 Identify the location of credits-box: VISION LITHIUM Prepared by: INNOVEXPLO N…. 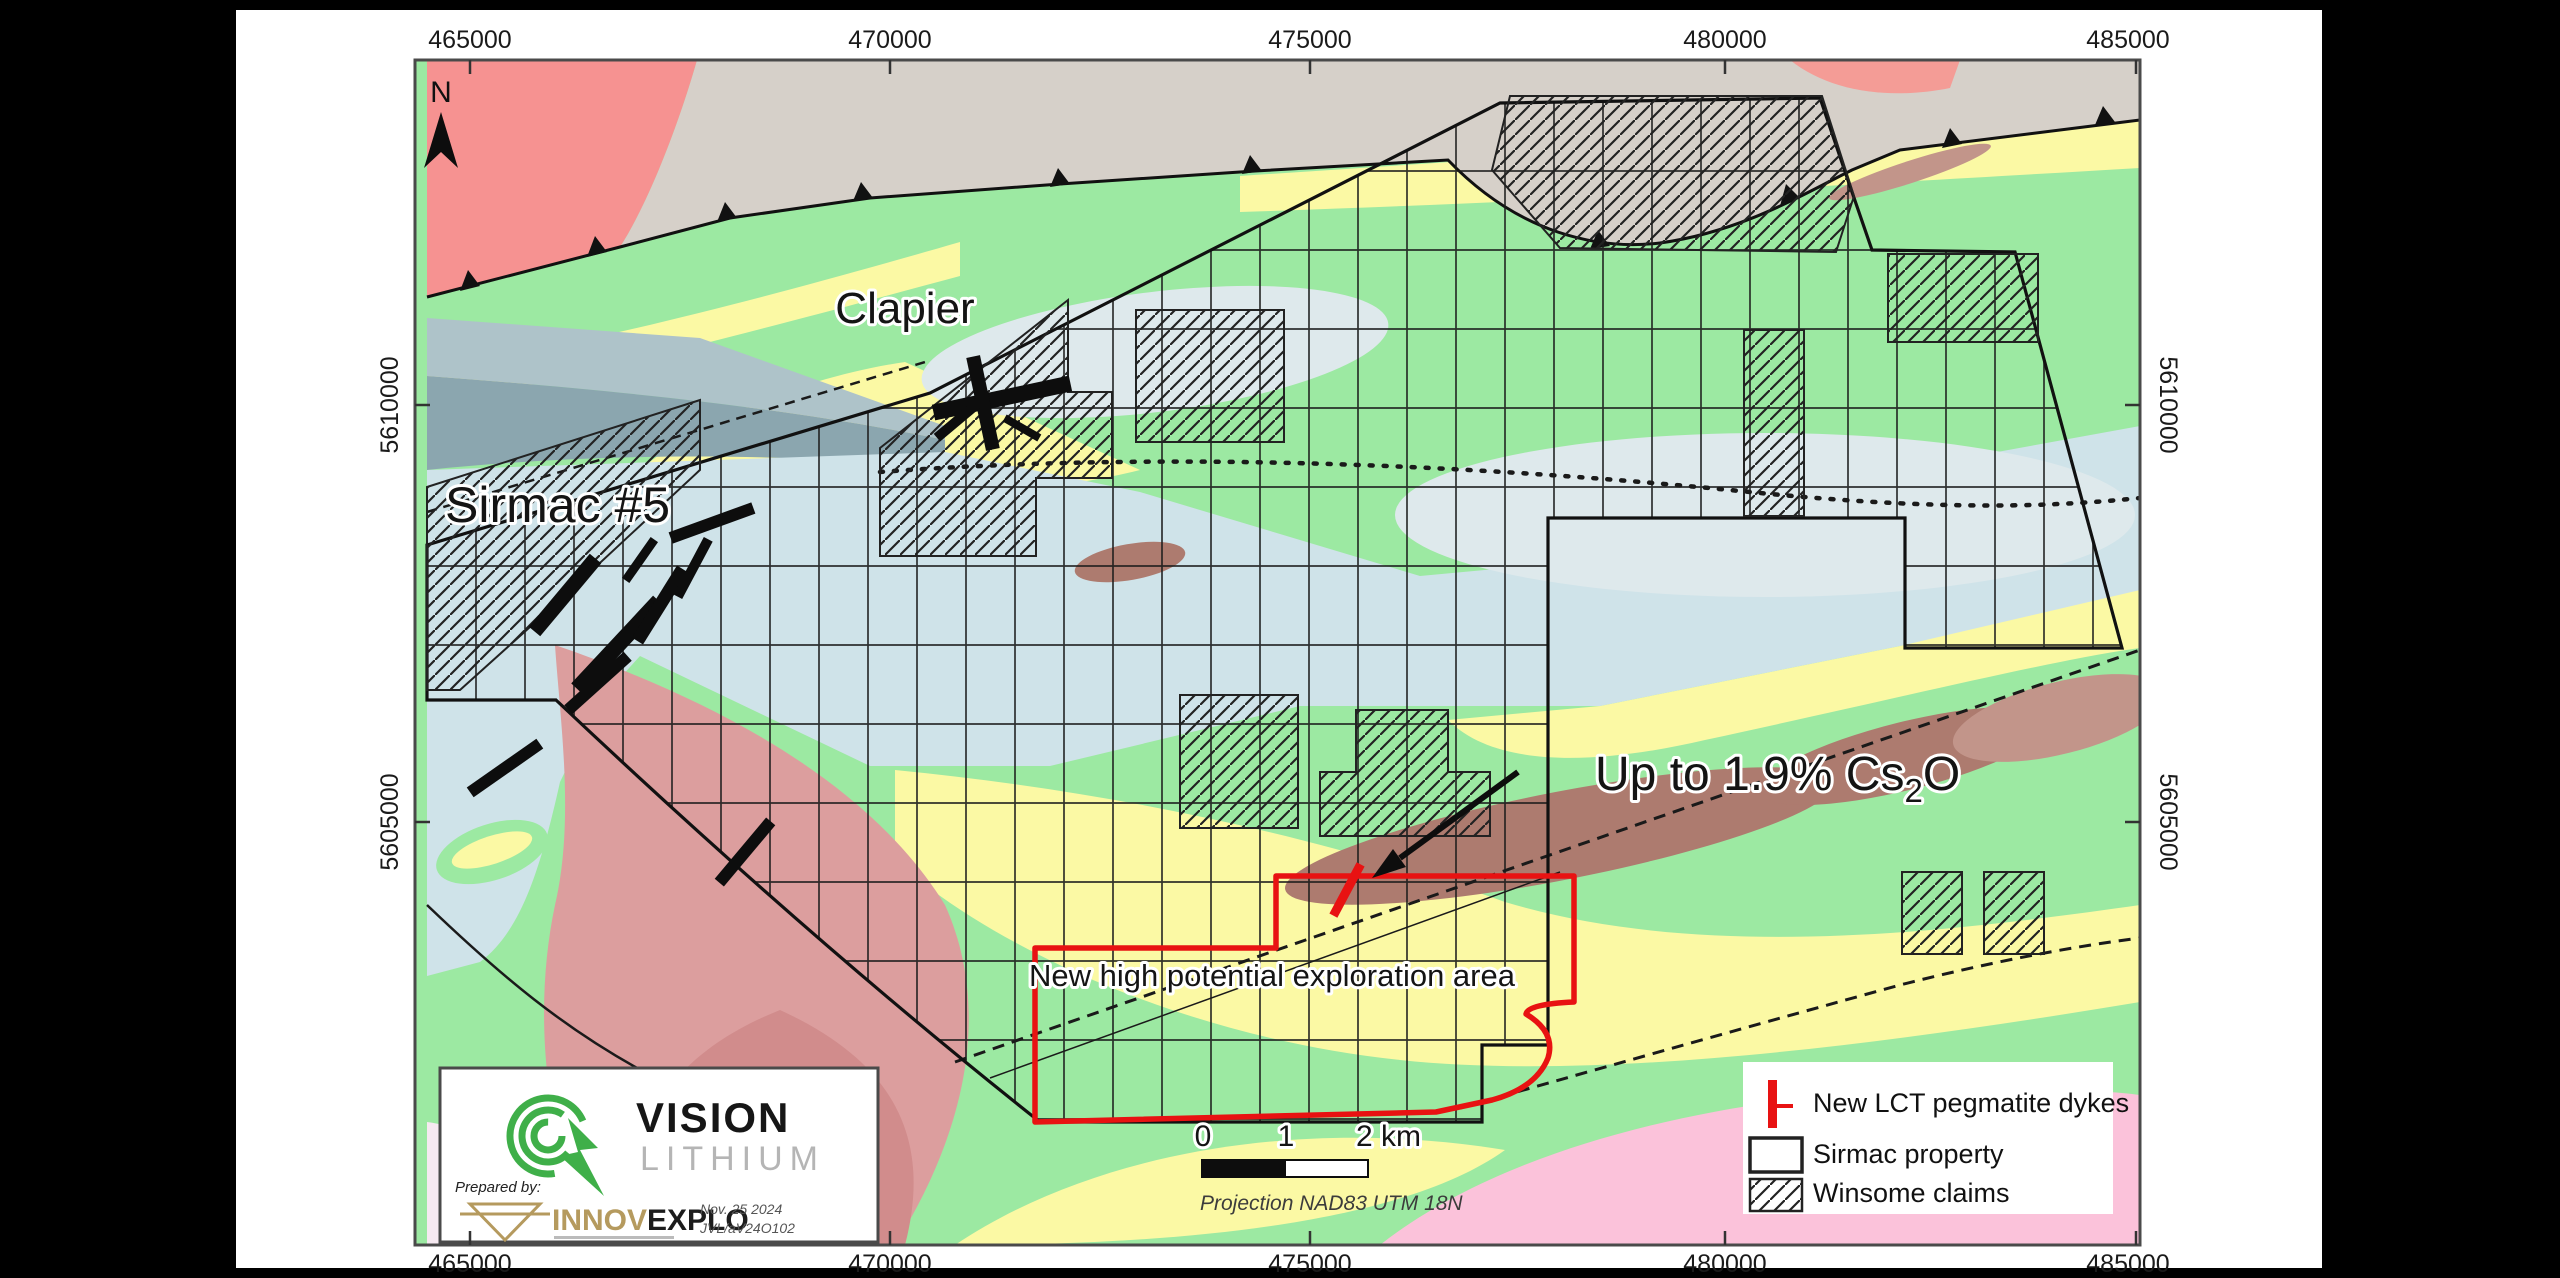
(659, 1155).